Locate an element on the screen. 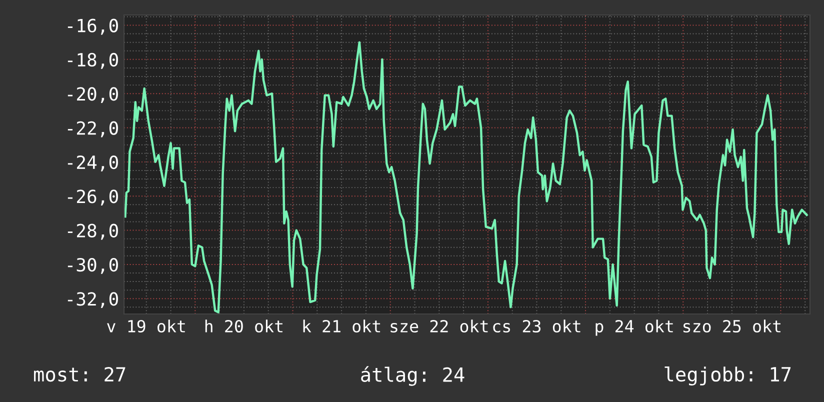  text: legjobb: 17 is located at coordinates (727, 376).